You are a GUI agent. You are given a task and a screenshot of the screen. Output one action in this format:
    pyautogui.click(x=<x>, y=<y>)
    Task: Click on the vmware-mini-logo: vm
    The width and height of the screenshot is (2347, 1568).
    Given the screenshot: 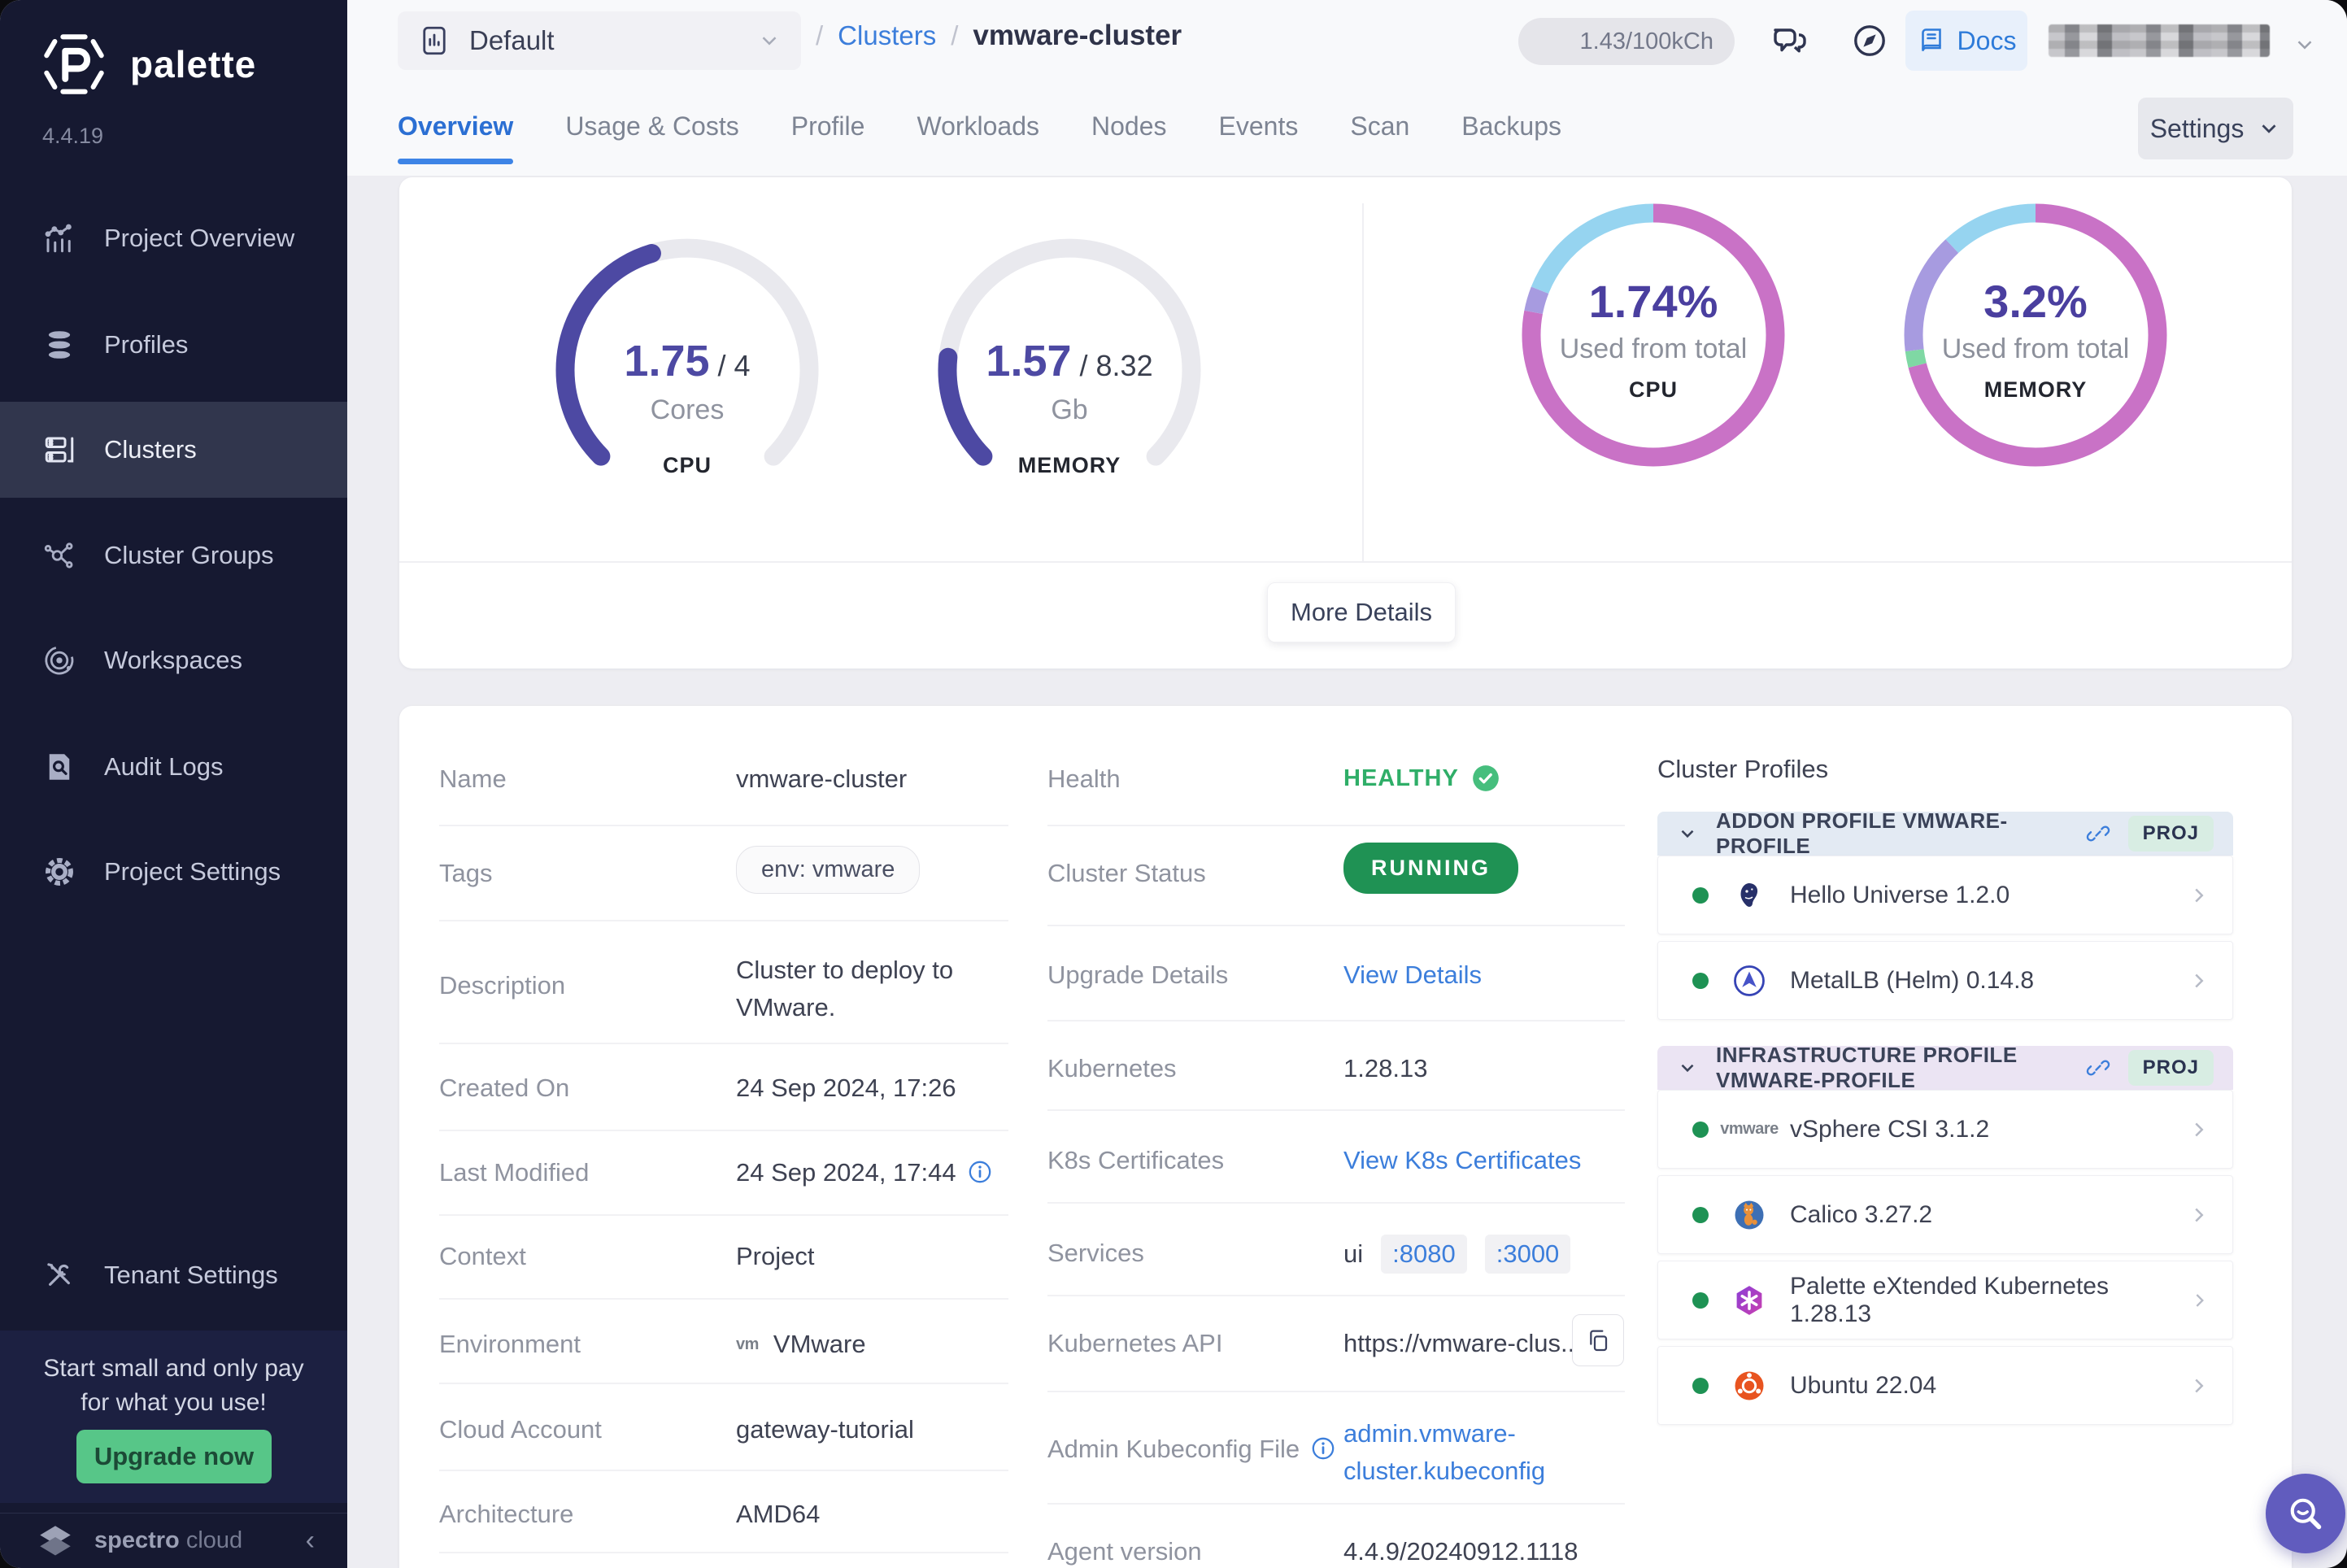 What is the action you would take?
    pyautogui.click(x=747, y=1344)
    